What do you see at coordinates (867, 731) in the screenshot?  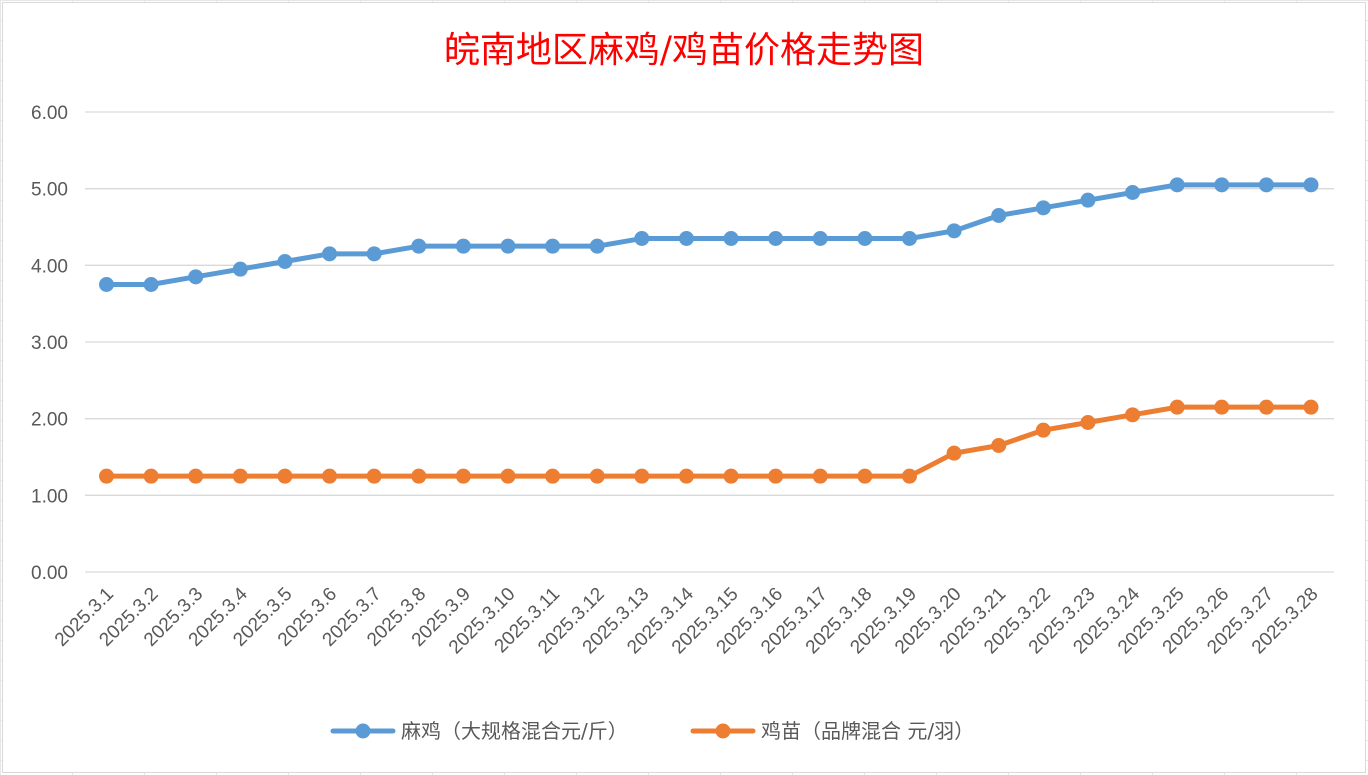 I see `legend-label: 鸡苗（品牌混合 元/羽）` at bounding box center [867, 731].